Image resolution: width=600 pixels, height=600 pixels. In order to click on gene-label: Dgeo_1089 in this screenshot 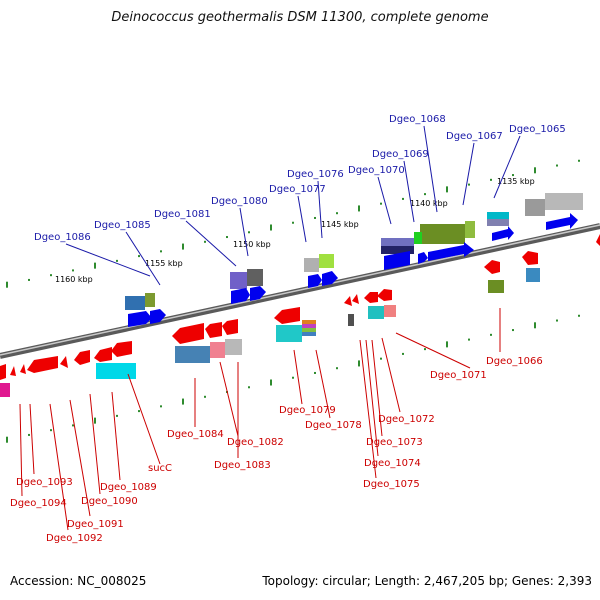, I will do `click(128, 487)`.